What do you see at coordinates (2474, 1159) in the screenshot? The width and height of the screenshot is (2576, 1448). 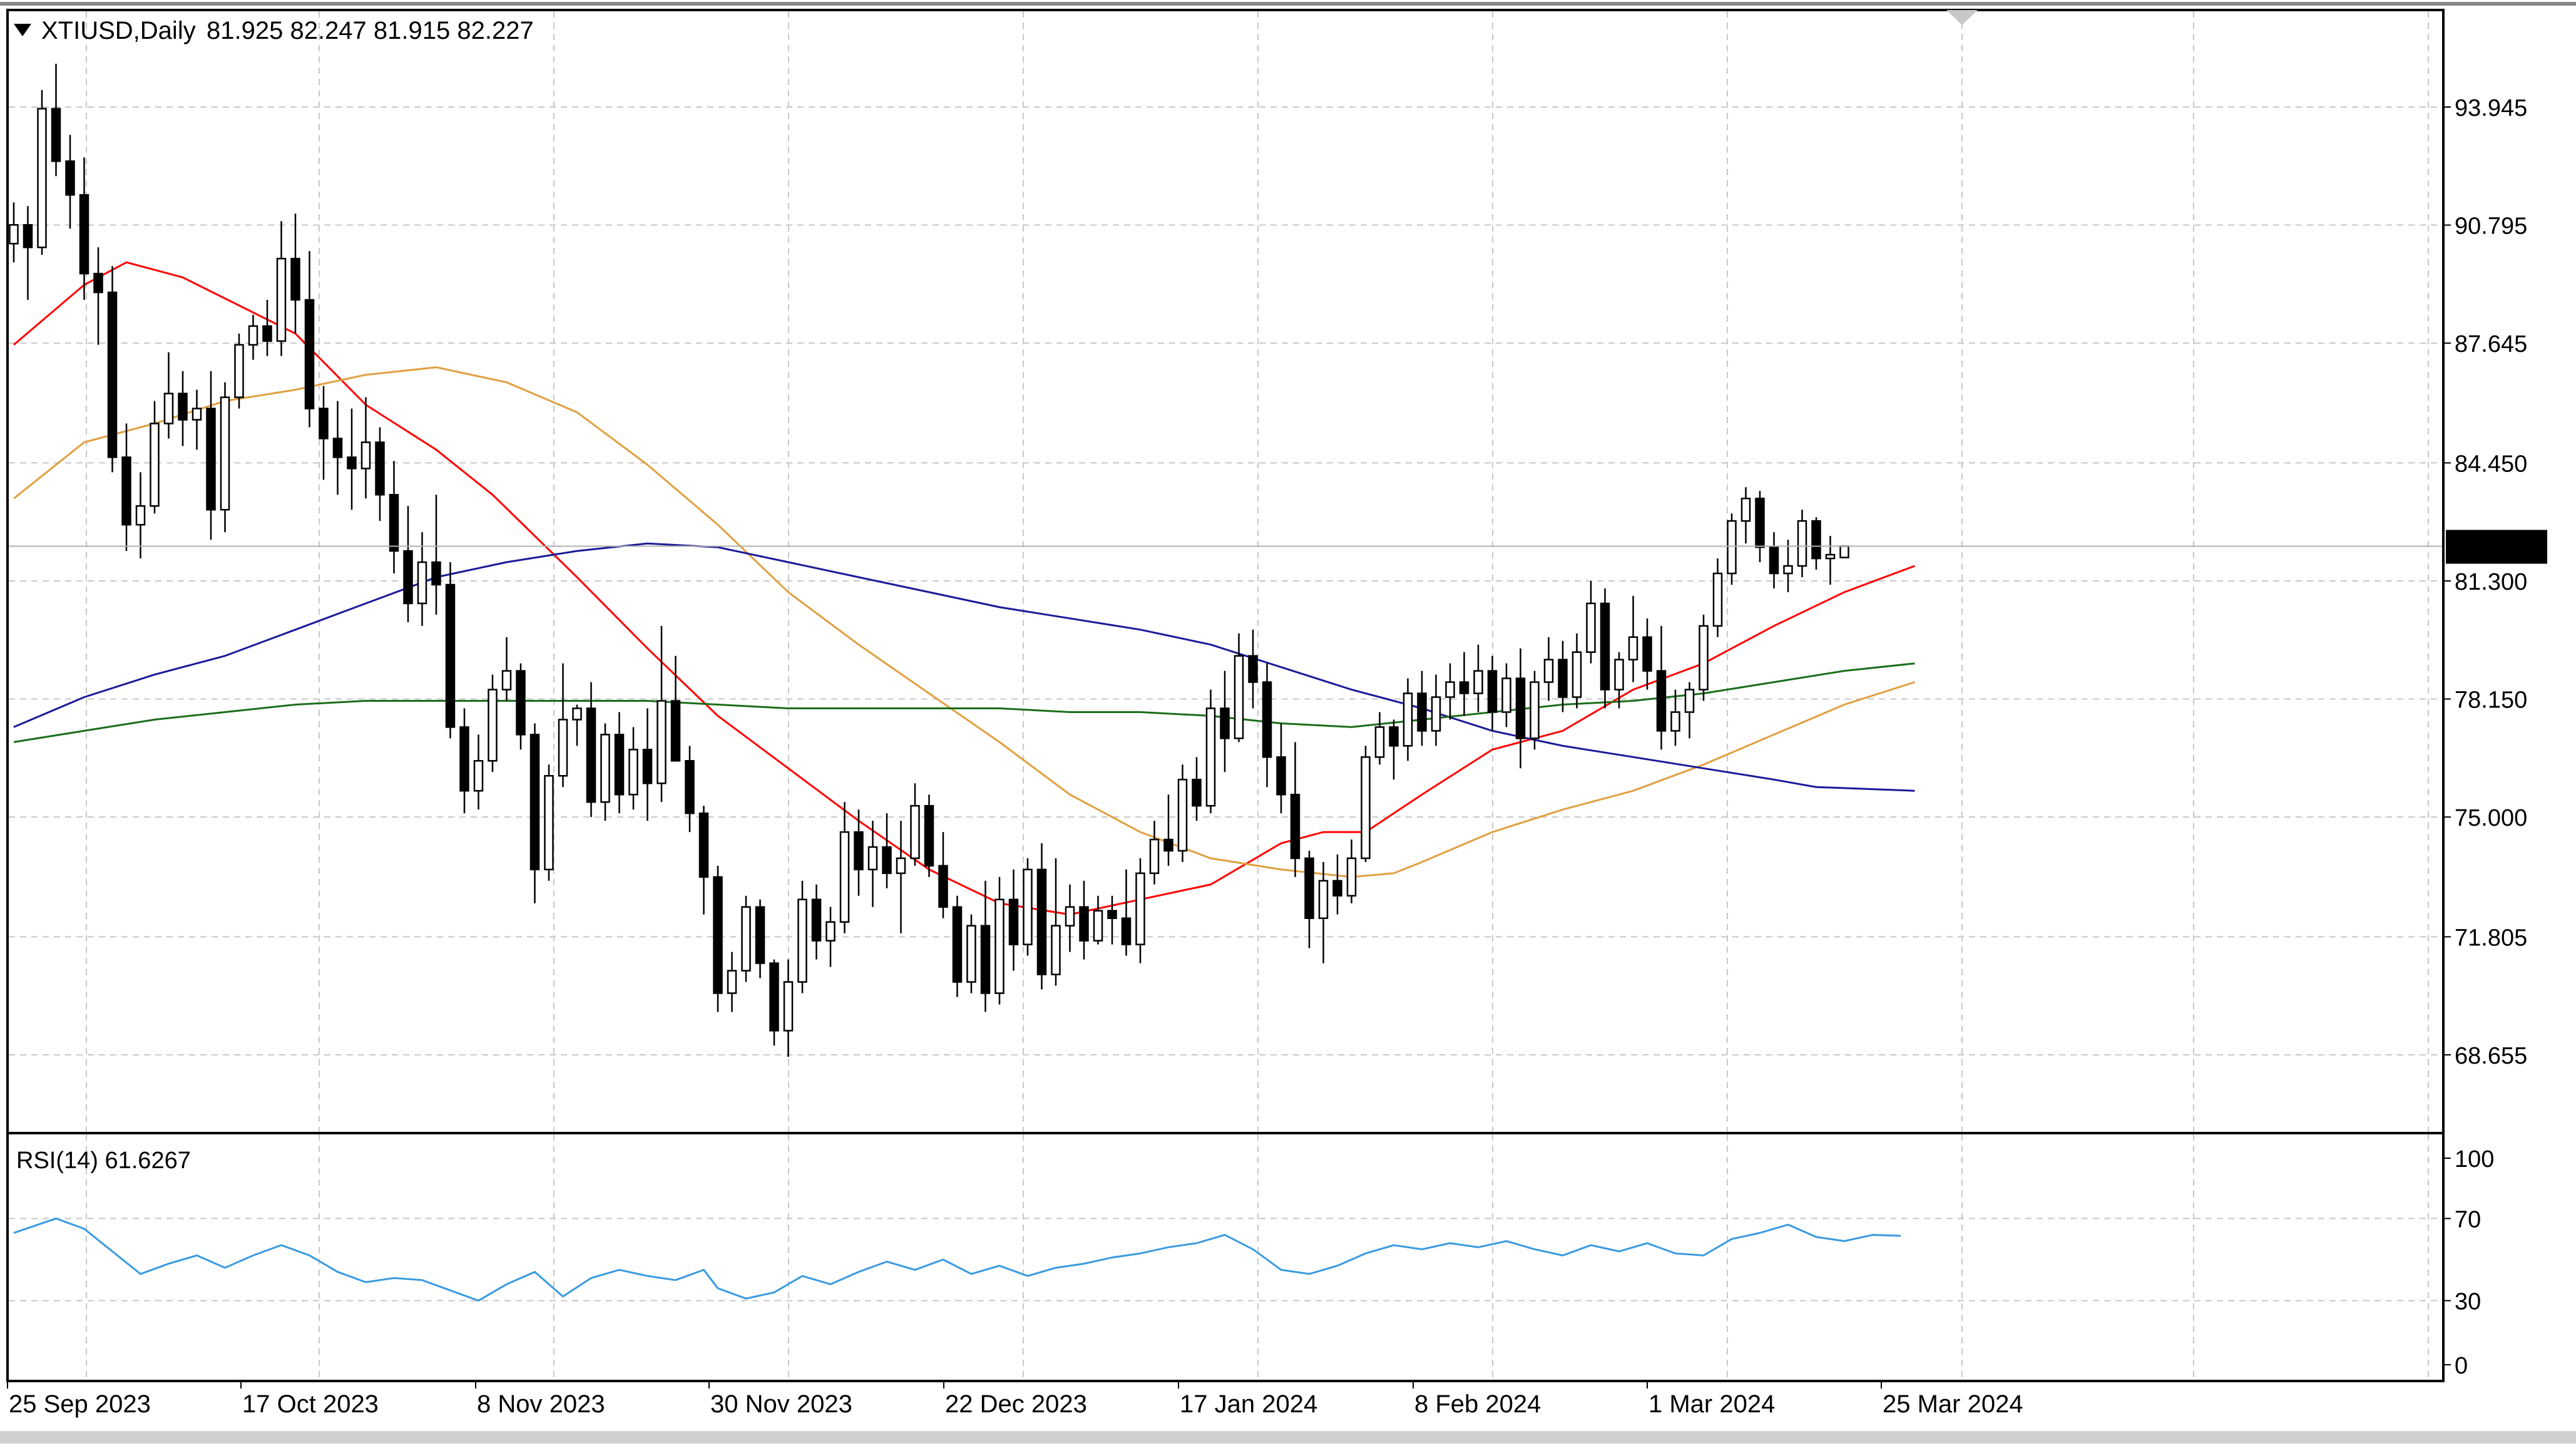 I see `rsi-tick-label: 100` at bounding box center [2474, 1159].